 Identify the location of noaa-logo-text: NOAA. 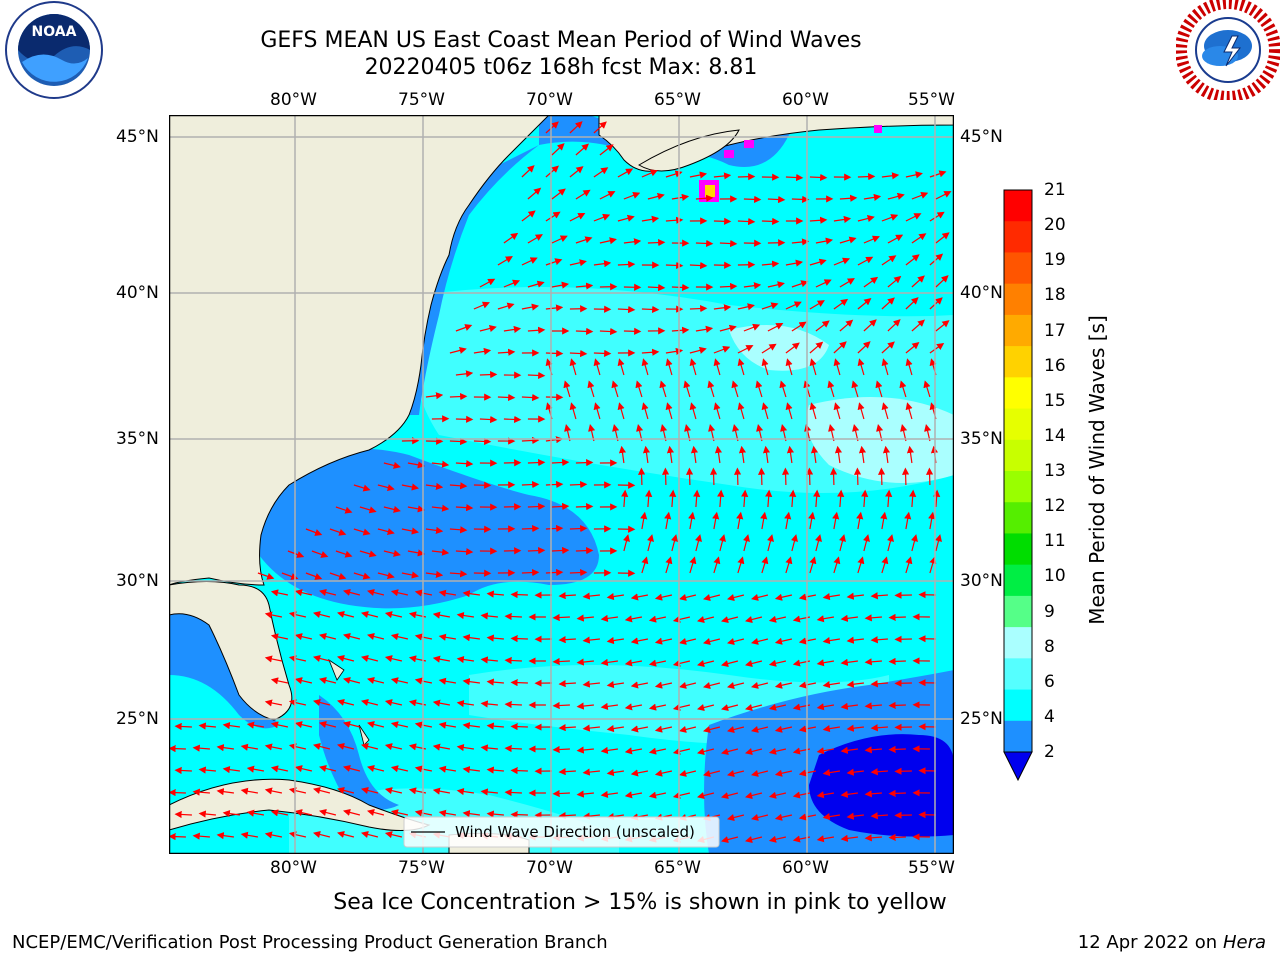
(54, 32).